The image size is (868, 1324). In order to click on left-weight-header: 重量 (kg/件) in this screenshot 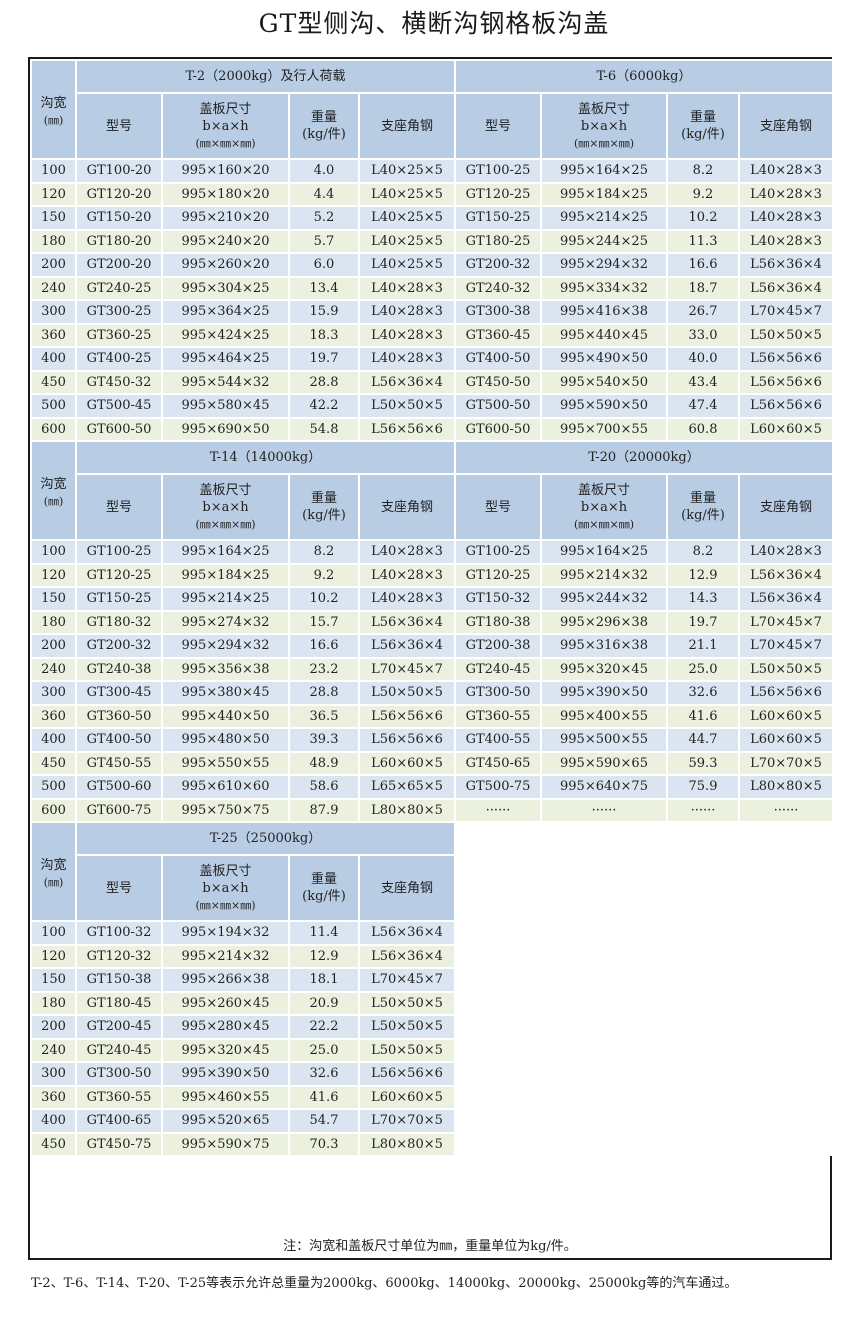, I will do `click(324, 126)`.